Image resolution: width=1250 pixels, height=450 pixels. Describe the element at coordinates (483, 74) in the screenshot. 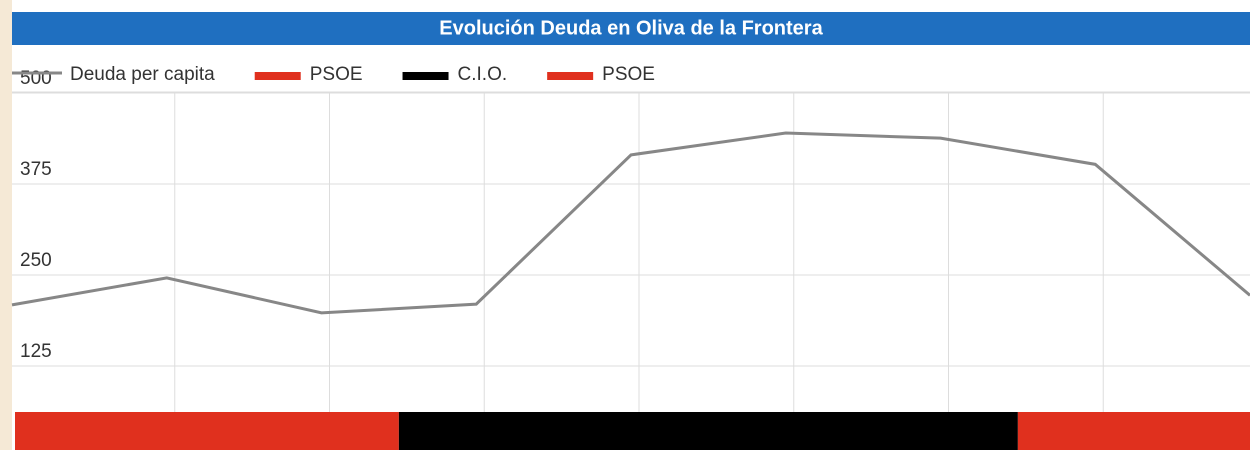

I see `legend-label: C.I.O.` at that location.